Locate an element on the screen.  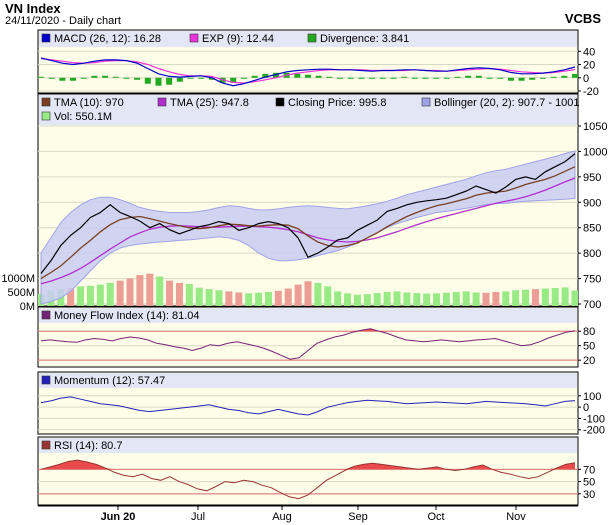
mfi-legend-band is located at coordinates (308, 315).